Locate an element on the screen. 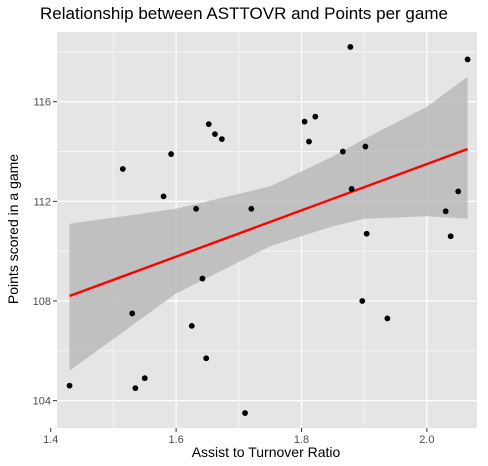  y-tick-label: 116 is located at coordinates (42, 103).